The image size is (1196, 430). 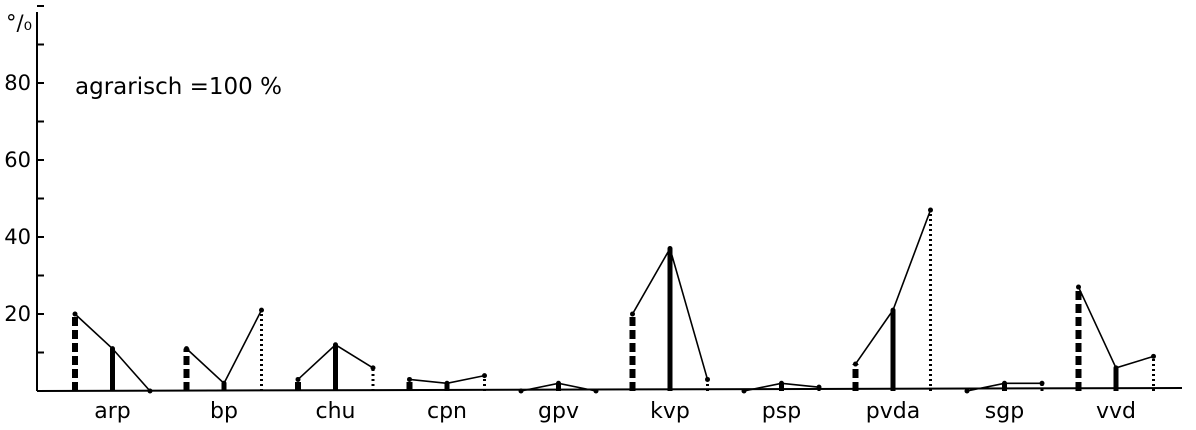 What do you see at coordinates (224, 411) in the screenshot?
I see `category-label-bp: bp` at bounding box center [224, 411].